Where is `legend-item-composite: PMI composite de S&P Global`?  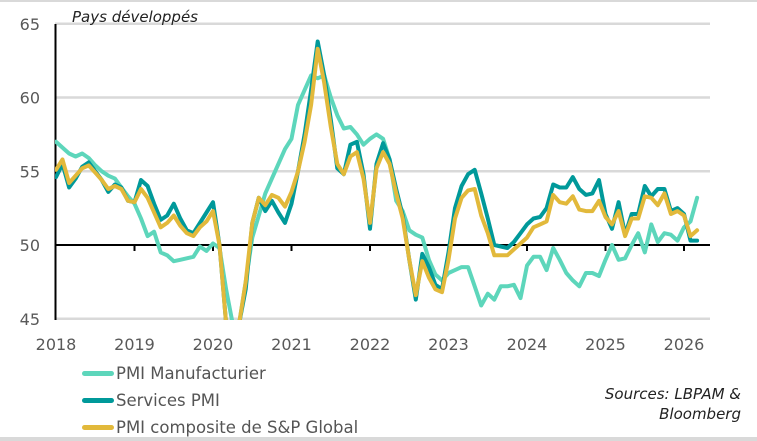 legend-item-composite: PMI composite de S&P Global is located at coordinates (220, 427).